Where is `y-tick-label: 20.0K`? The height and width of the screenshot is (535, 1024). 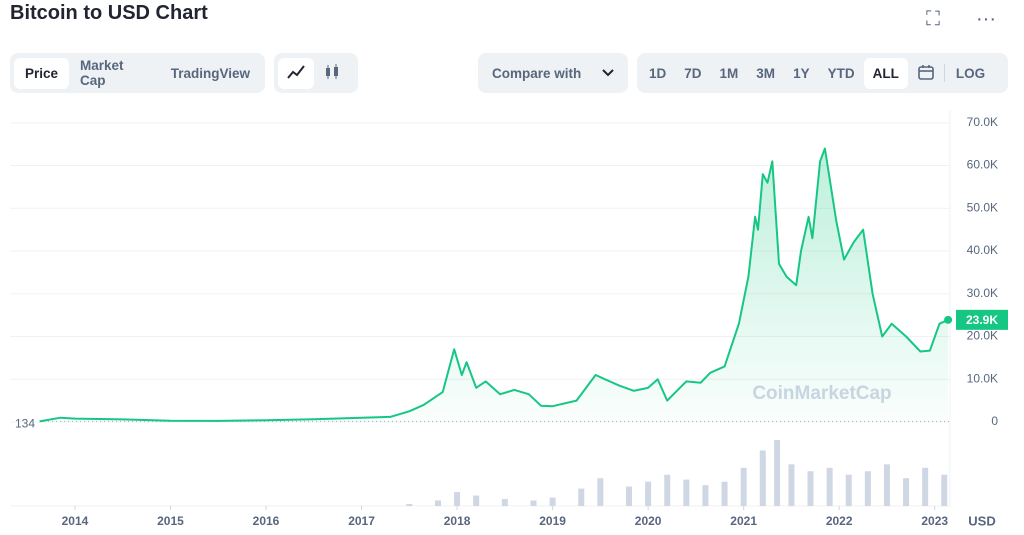
y-tick-label: 20.0K is located at coordinates (982, 336).